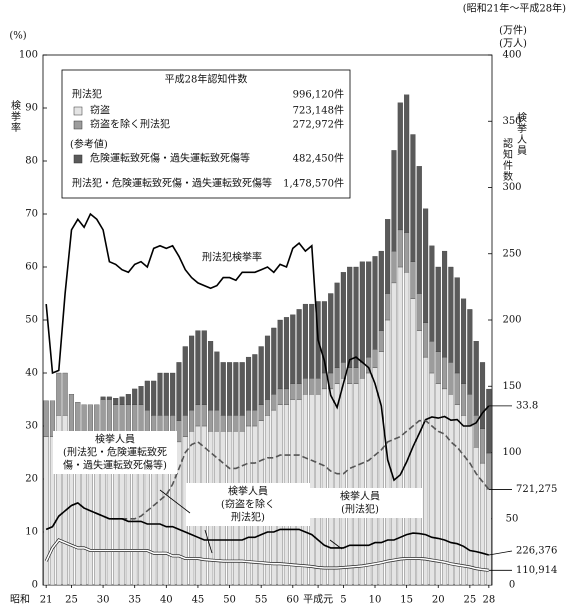  Describe the element at coordinates (511, 386) in the screenshot. I see `y2-tick-label: 150` at that location.